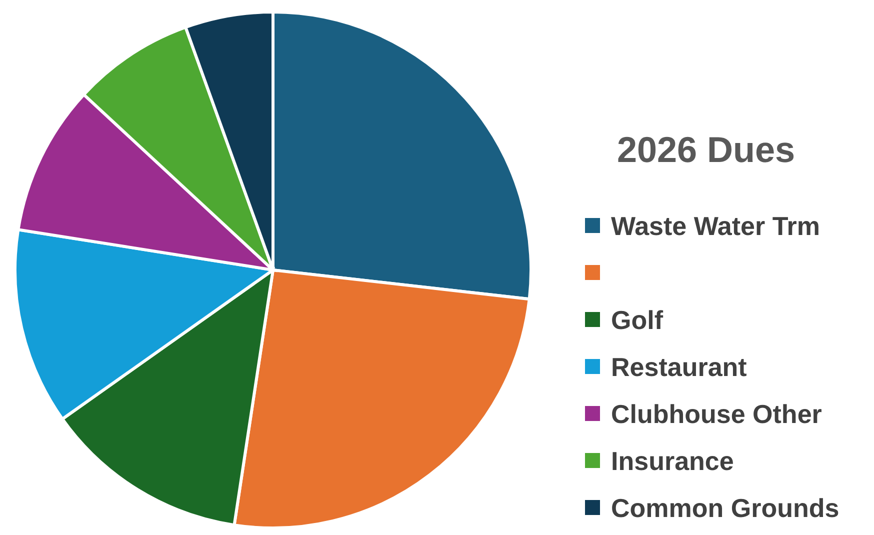 Image resolution: width=874 pixels, height=535 pixels. What do you see at coordinates (716, 414) in the screenshot?
I see `legend-label: Clubhouse Other` at bounding box center [716, 414].